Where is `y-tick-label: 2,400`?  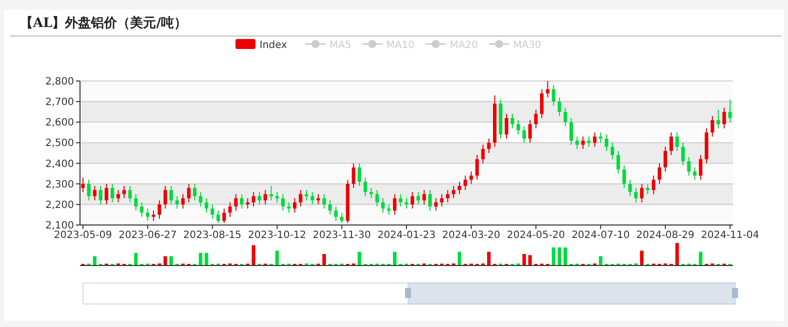 y-tick-label: 2,400 is located at coordinates (59, 164).